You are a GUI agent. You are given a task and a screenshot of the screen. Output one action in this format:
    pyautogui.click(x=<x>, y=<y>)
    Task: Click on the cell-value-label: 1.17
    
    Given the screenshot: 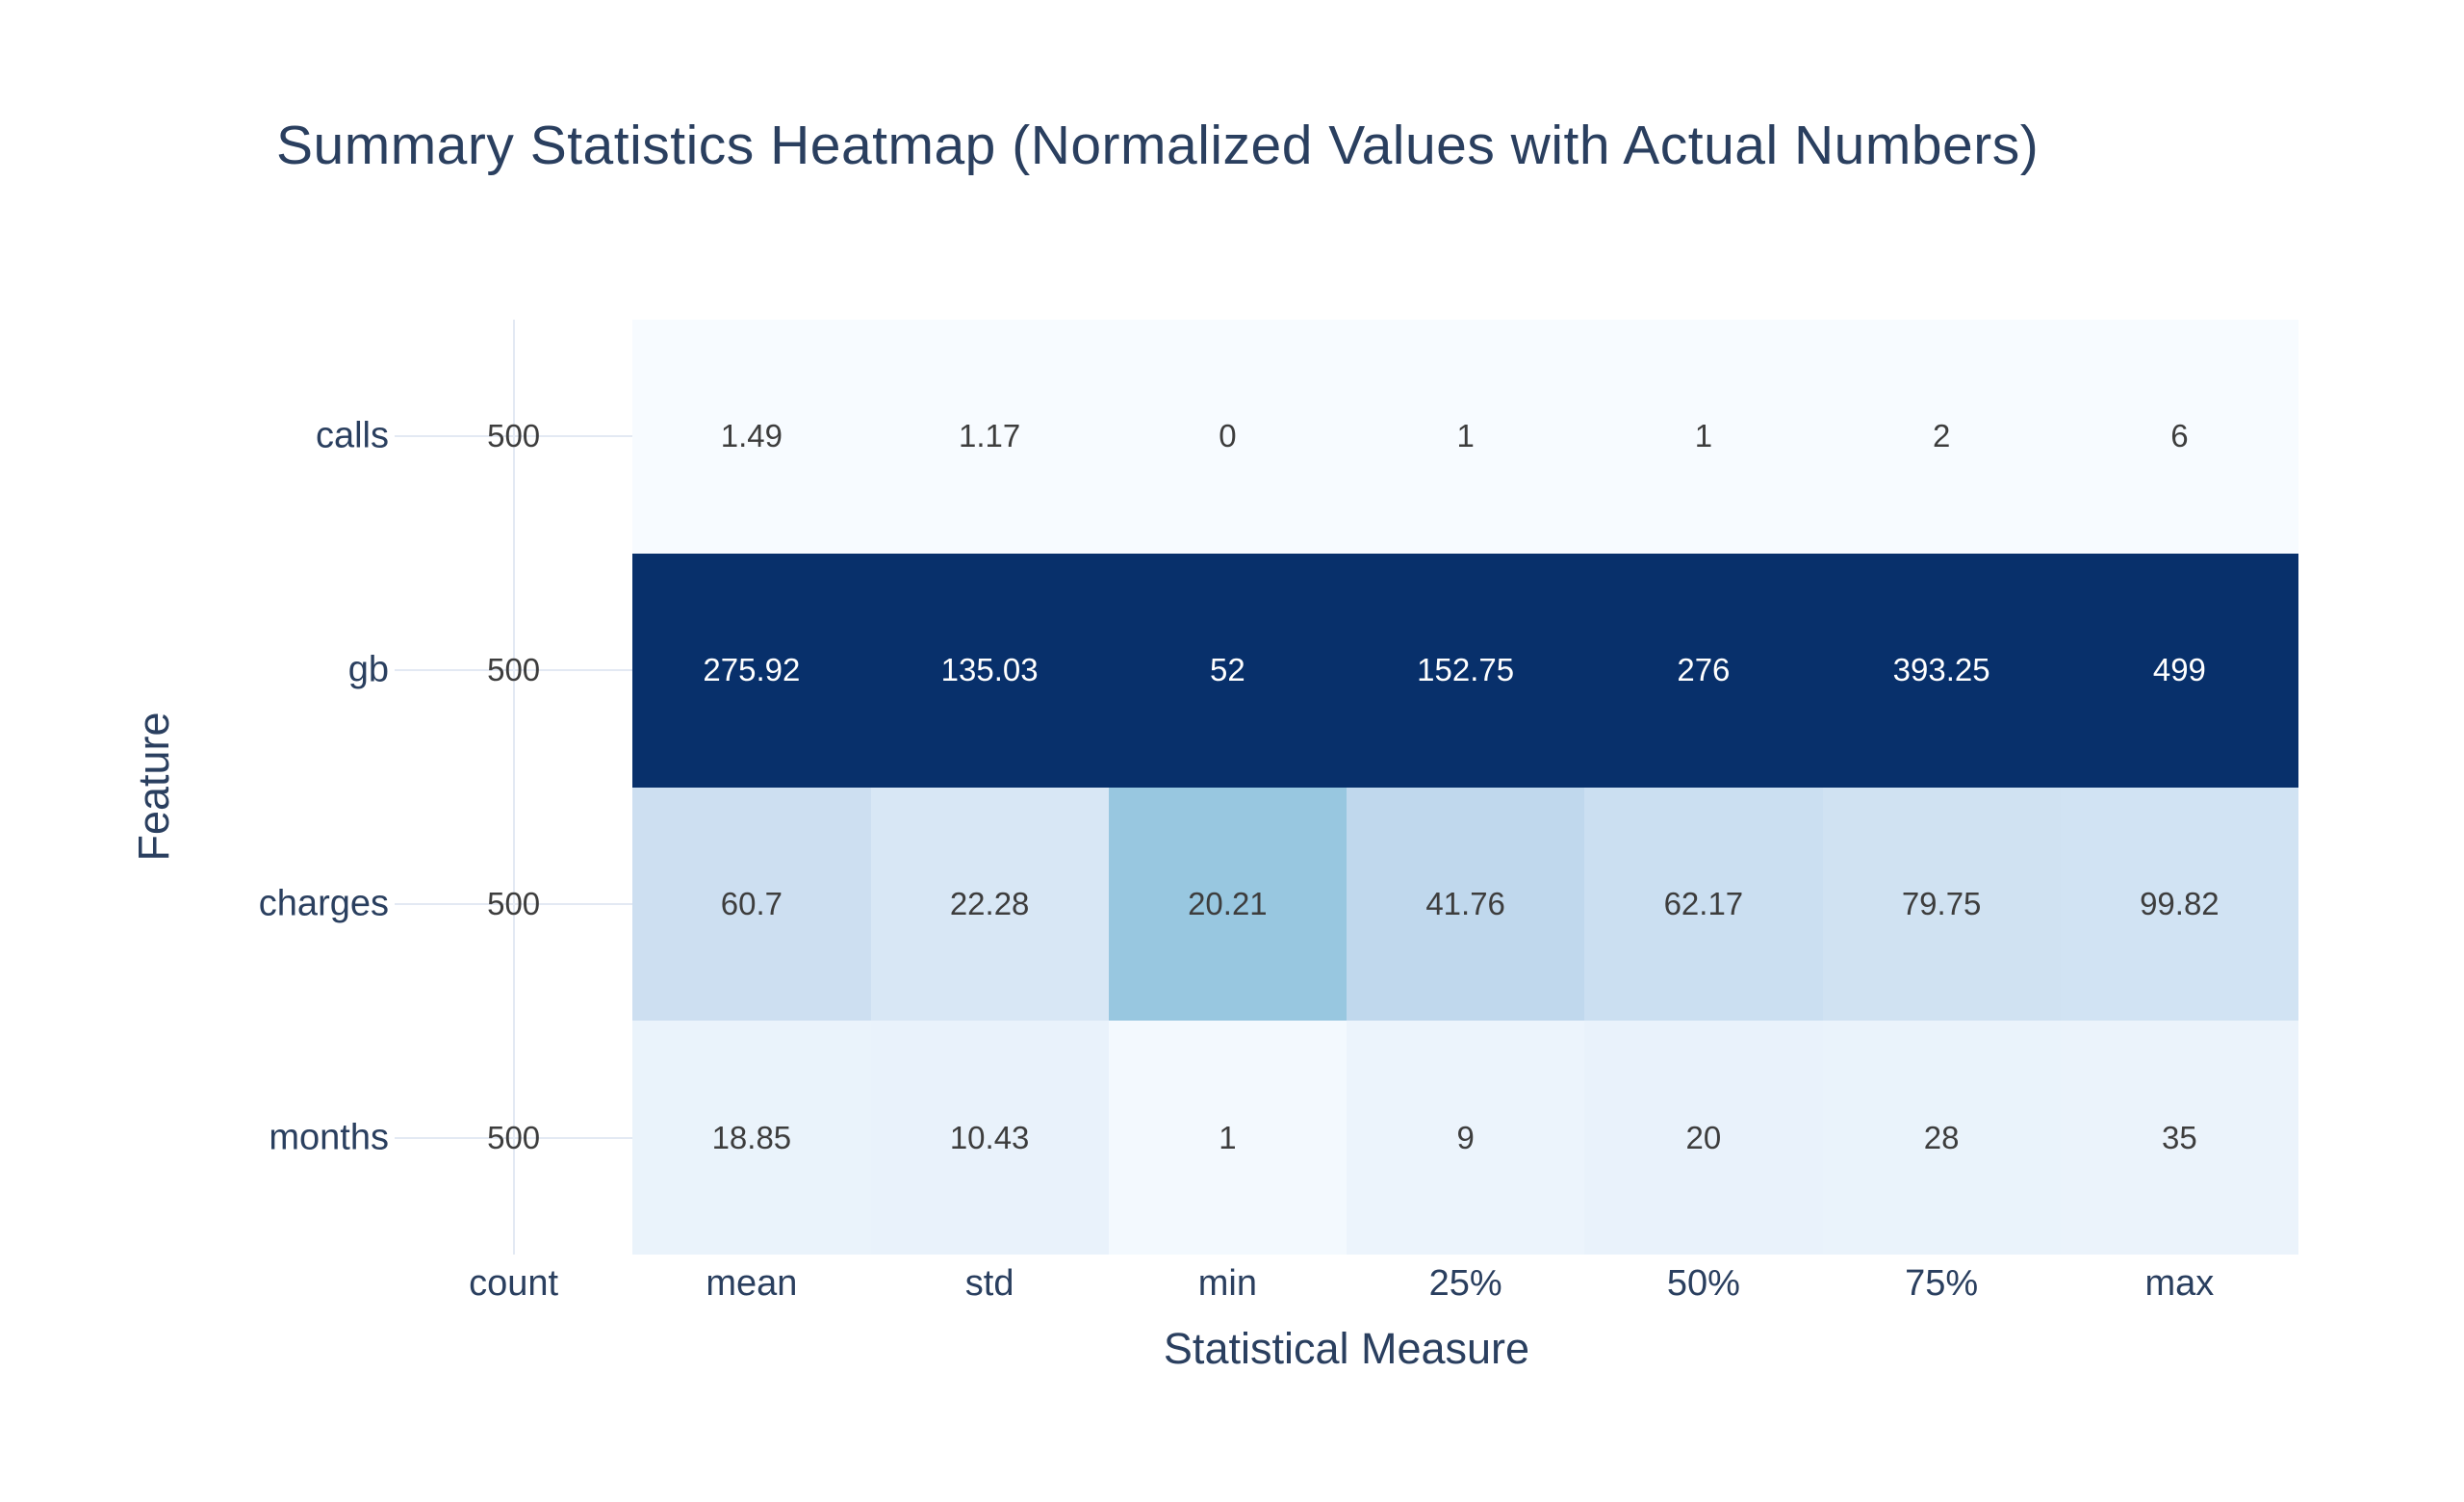 What is the action you would take?
    pyautogui.click(x=990, y=436)
    